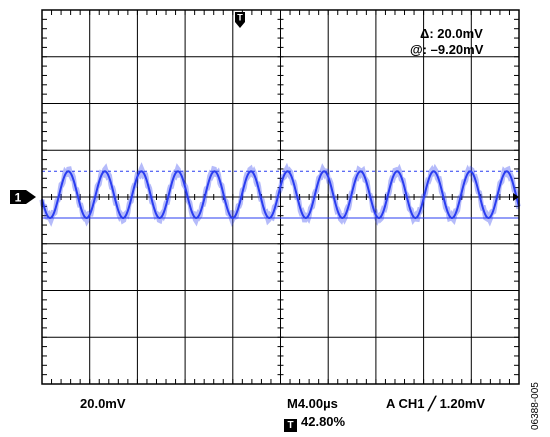 This screenshot has height=437, width=550. I want to click on ch1-scale-label: 20.0mV, so click(103, 403).